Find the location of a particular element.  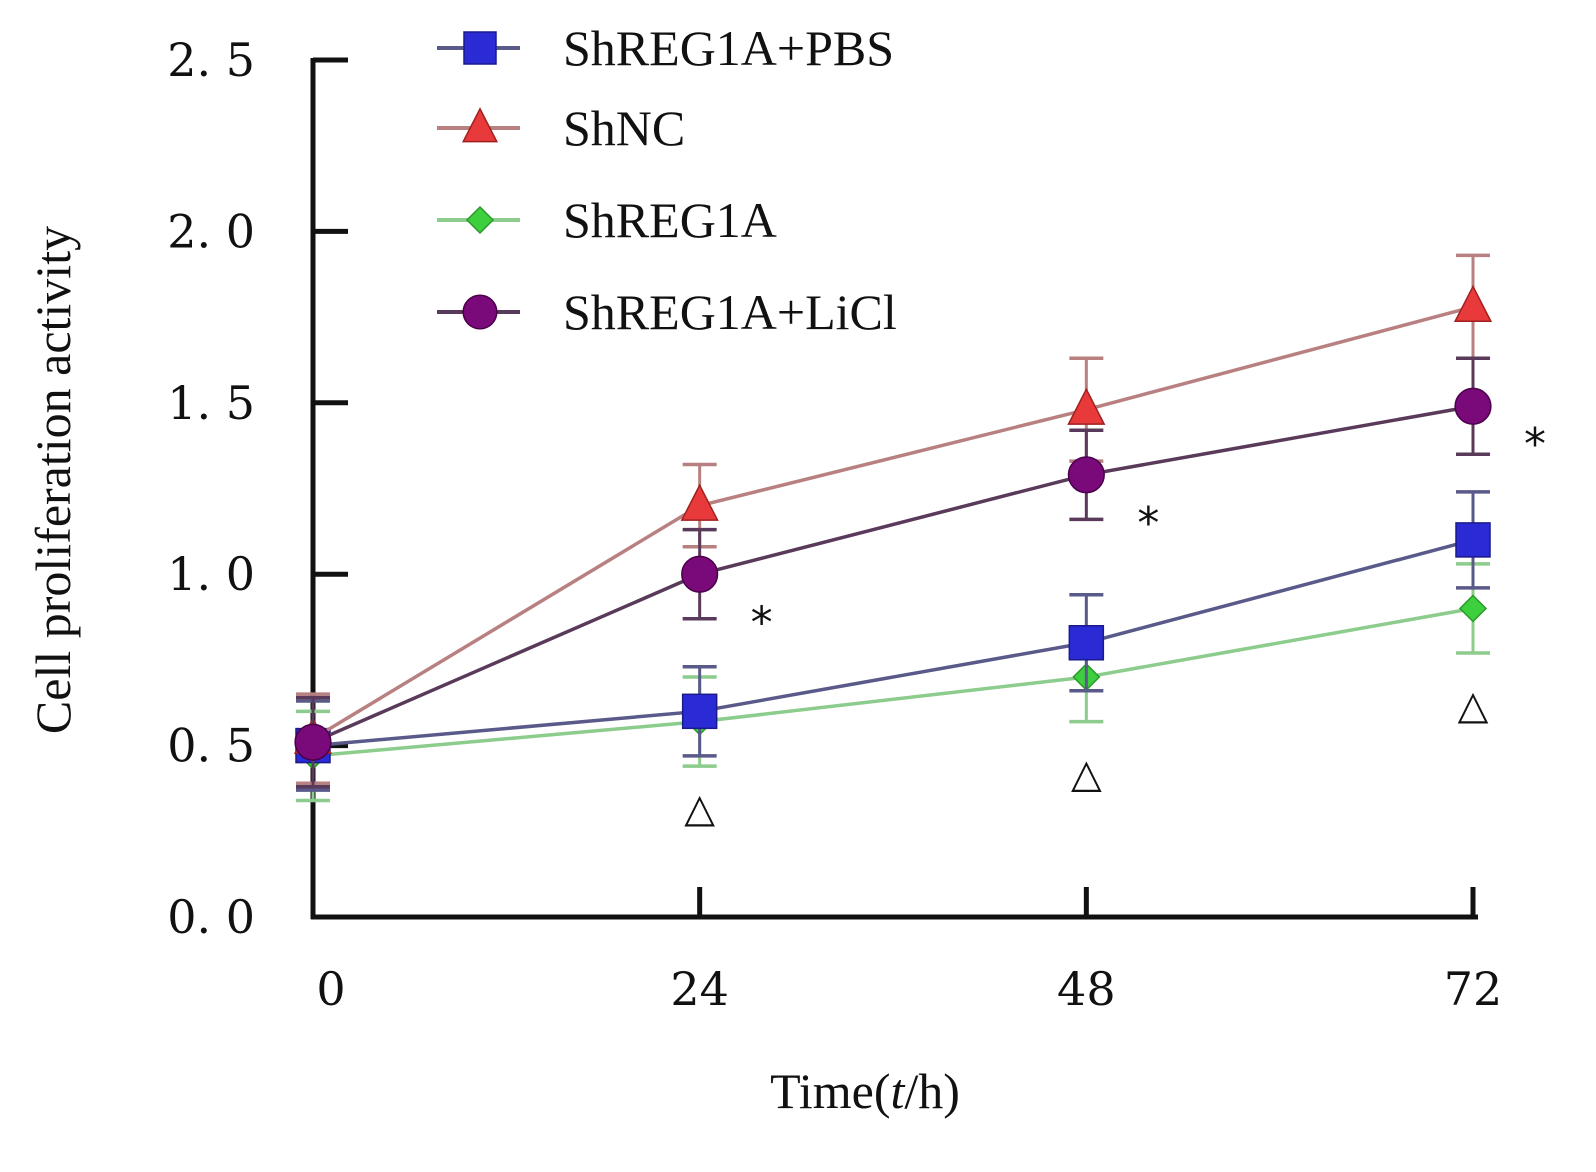

legend-label: ShNC is located at coordinates (624, 128).